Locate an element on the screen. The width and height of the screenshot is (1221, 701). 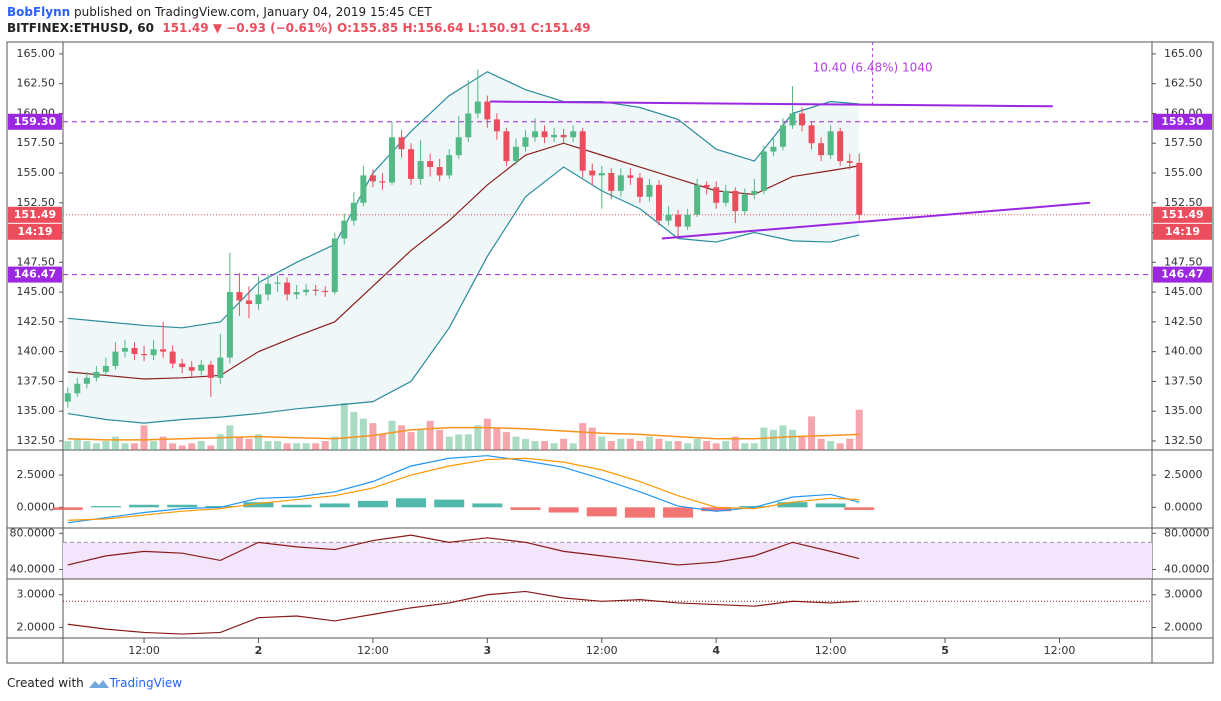
y-tick-label: 40.0000 is located at coordinates (33, 568).